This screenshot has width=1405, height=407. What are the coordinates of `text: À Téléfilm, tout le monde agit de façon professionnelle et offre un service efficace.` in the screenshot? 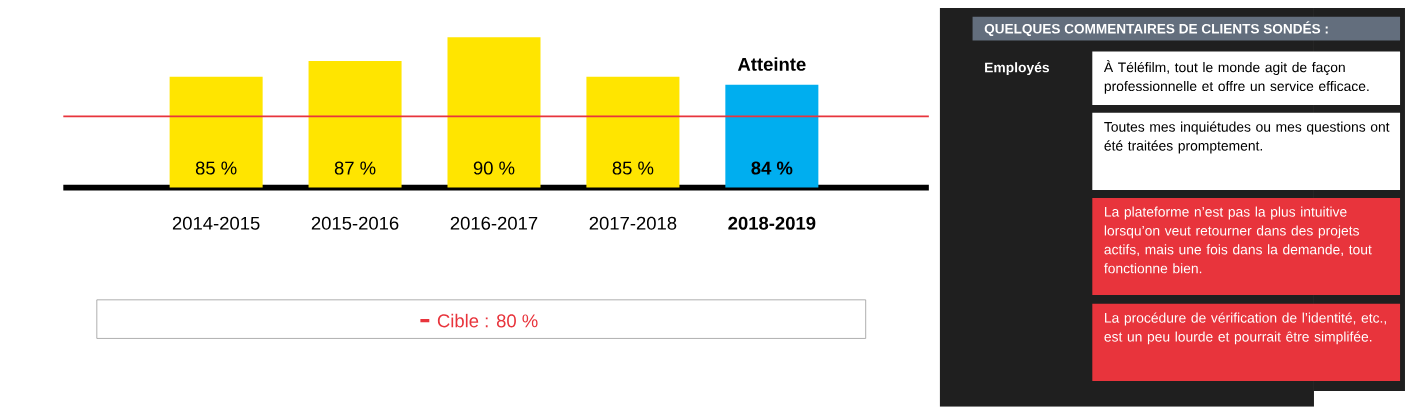 It's located at (1236, 77).